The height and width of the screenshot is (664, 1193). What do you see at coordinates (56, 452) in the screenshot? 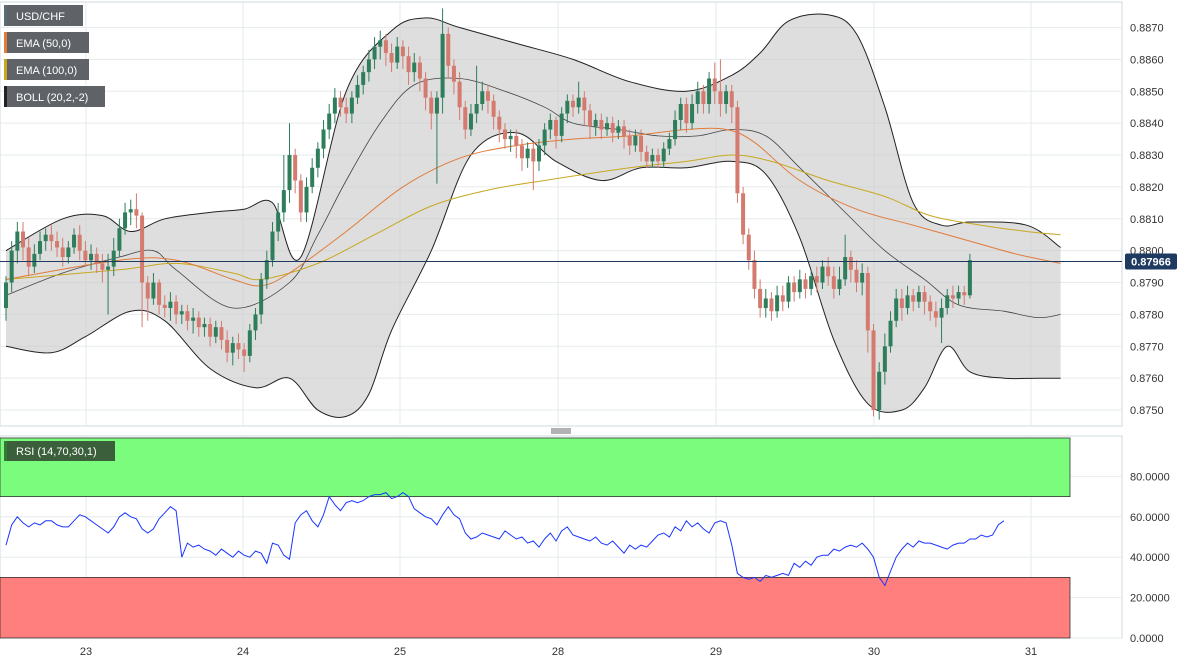
I see `rsi-legend-label: RSI (14,70,30,1)` at bounding box center [56, 452].